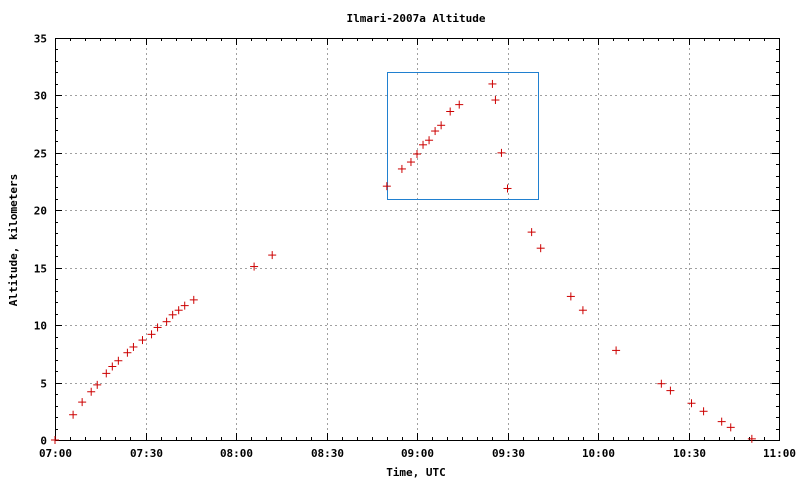 The height and width of the screenshot is (480, 800). What do you see at coordinates (463, 136) in the screenshot?
I see `highlight-region` at bounding box center [463, 136].